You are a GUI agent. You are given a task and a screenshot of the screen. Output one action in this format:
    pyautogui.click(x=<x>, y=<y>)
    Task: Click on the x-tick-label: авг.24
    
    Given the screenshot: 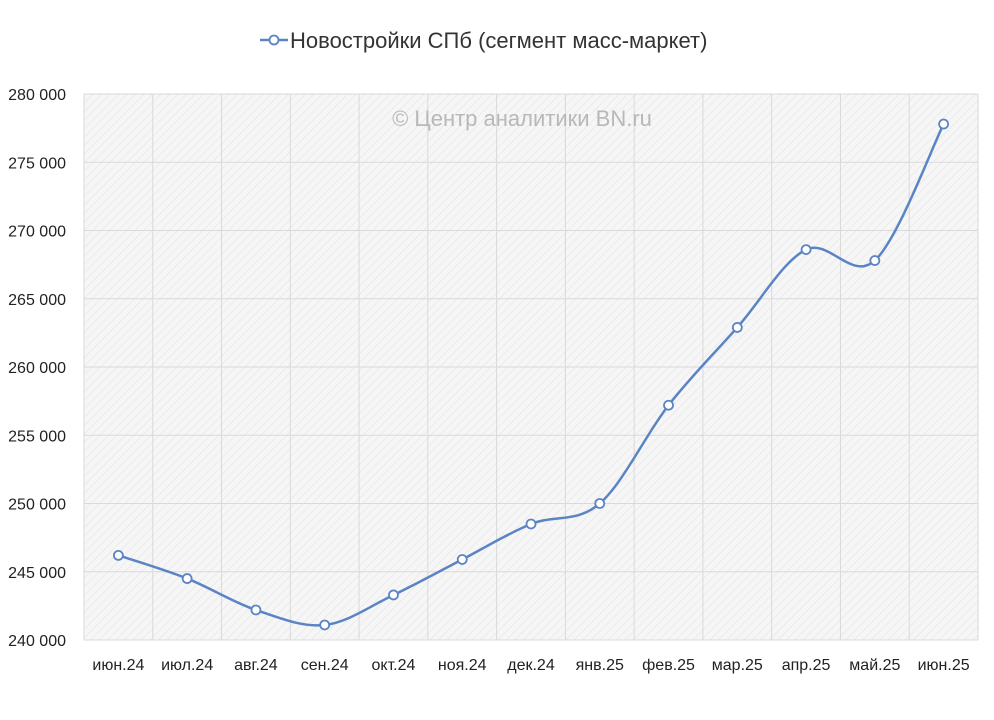 What is the action you would take?
    pyautogui.click(x=256, y=665)
    